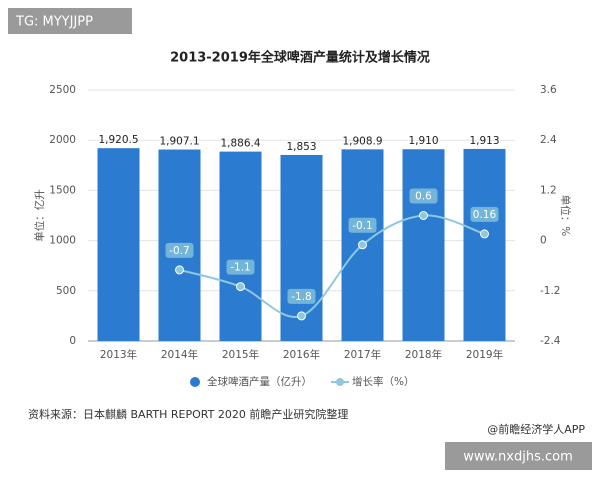 This screenshot has width=600, height=480. What do you see at coordinates (548, 190) in the screenshot?
I see `y2-tick-label: 1.2` at bounding box center [548, 190].